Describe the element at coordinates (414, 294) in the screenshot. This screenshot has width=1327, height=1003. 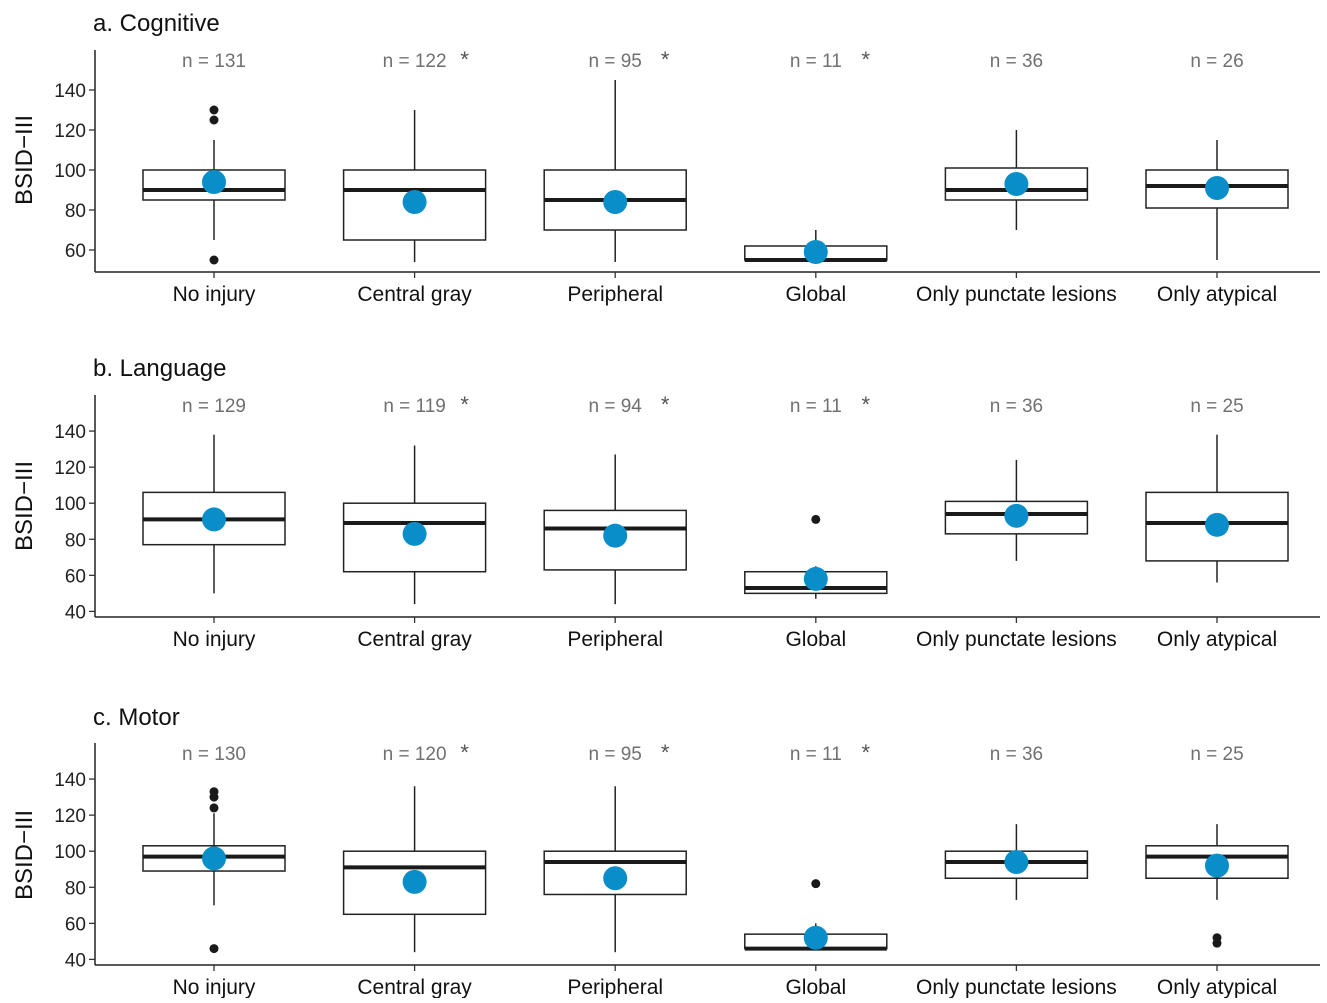
I see `panel-1-category-label: Central gray` at that location.